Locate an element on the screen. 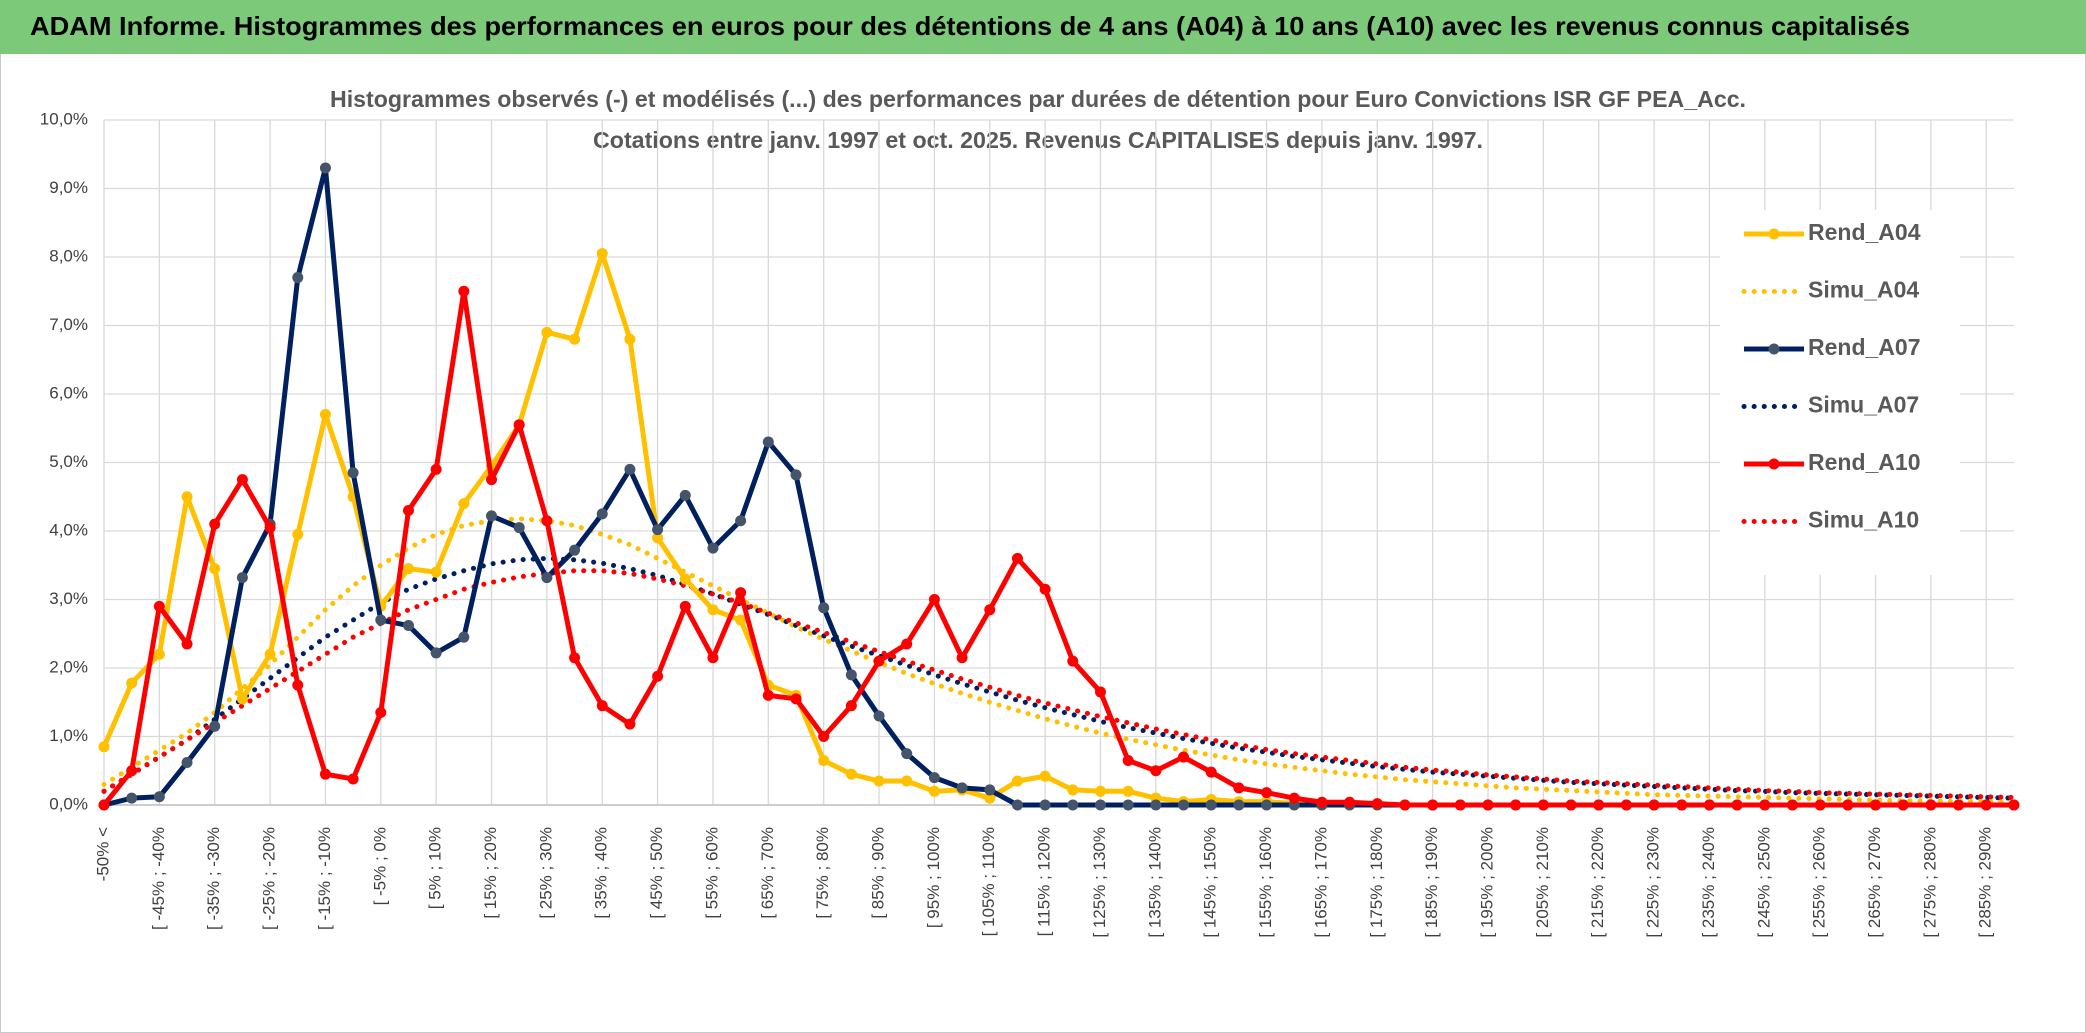  y-tick-label: 2,0% is located at coordinates (68, 666).